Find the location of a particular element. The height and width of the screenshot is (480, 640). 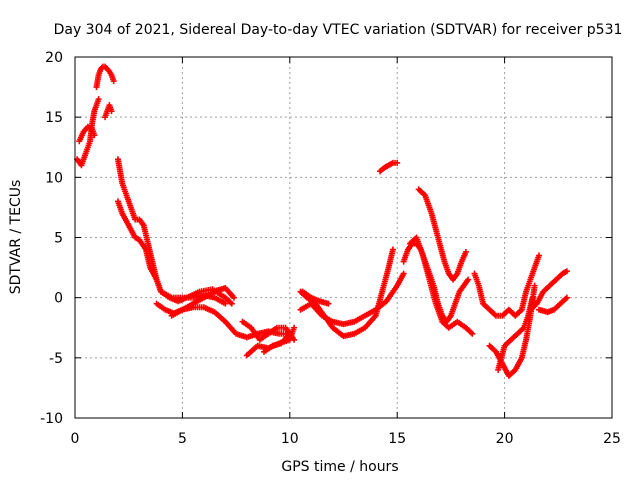

x-tick-label: 20 is located at coordinates (505, 439).